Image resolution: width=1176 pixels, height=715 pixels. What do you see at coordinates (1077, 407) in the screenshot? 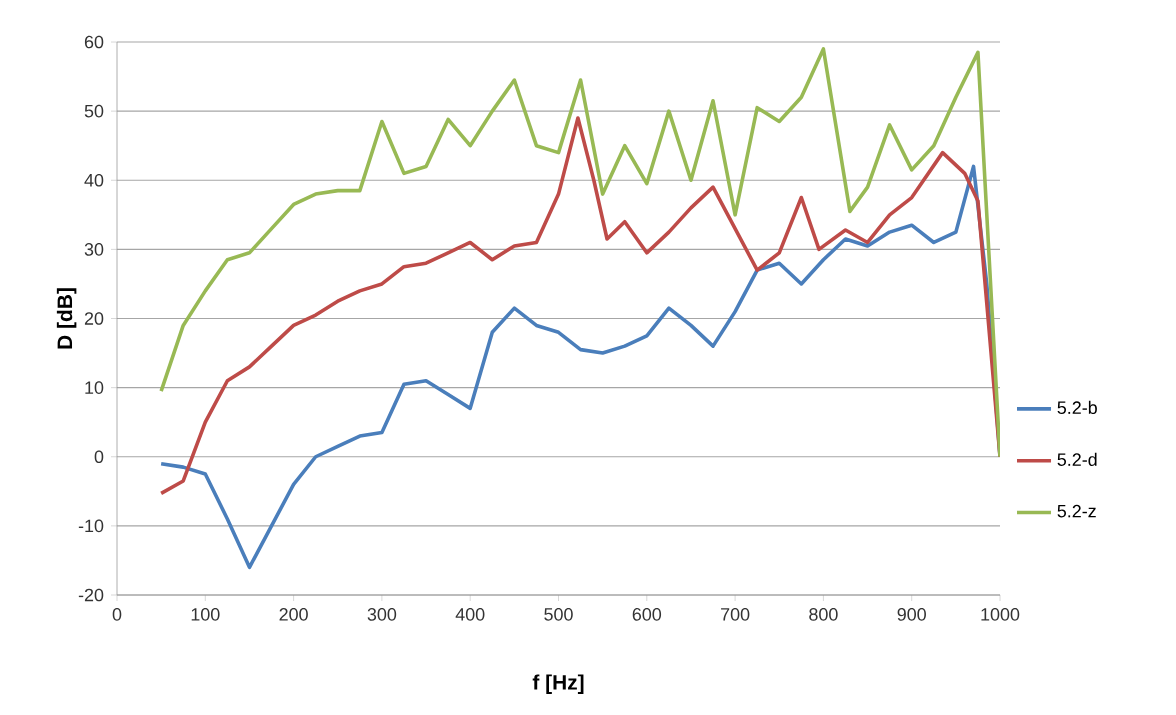
I see `legend-label: 5.2-b` at bounding box center [1077, 407].